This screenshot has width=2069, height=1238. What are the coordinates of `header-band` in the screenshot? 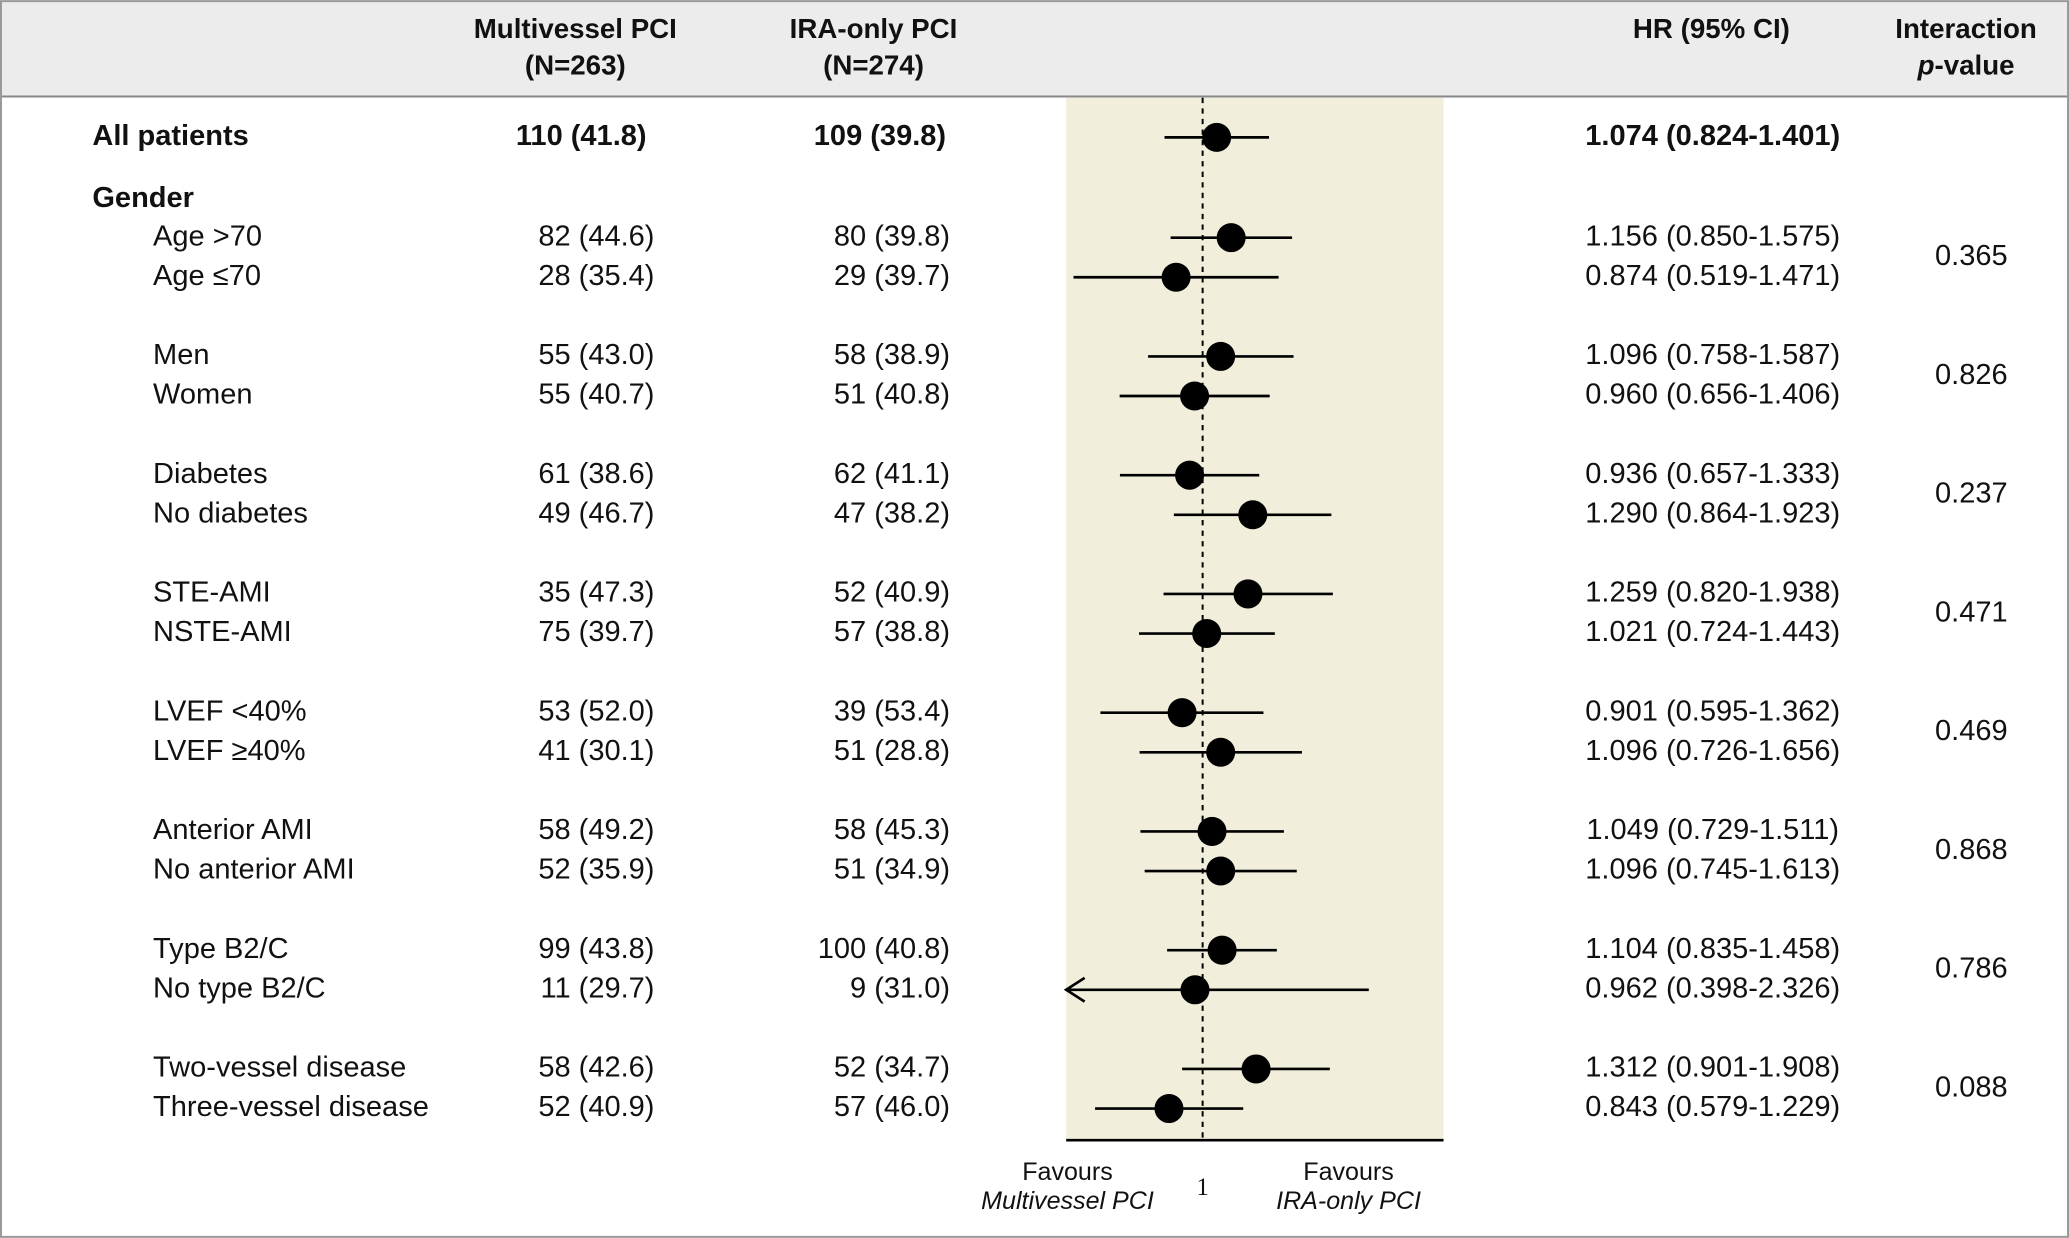 It's located at (1034, 49).